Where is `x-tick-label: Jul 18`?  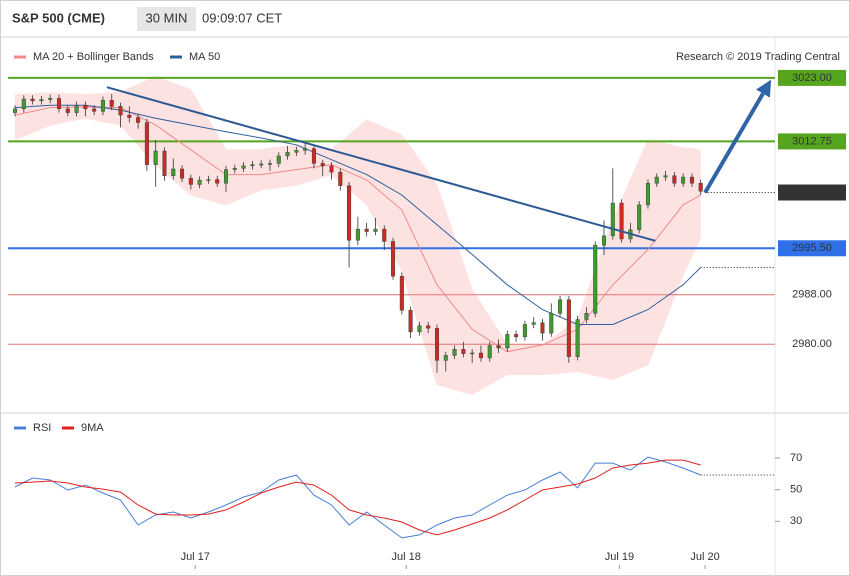 x-tick-label: Jul 18 is located at coordinates (406, 557).